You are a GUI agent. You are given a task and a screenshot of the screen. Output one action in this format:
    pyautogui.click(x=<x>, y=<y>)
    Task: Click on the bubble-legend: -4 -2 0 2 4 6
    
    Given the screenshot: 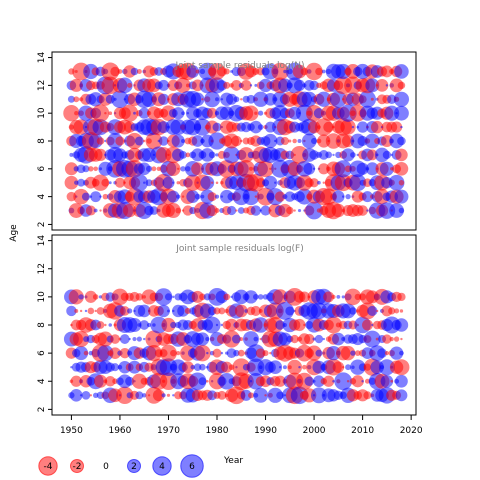 What is the action you would take?
    pyautogui.click(x=121, y=466)
    